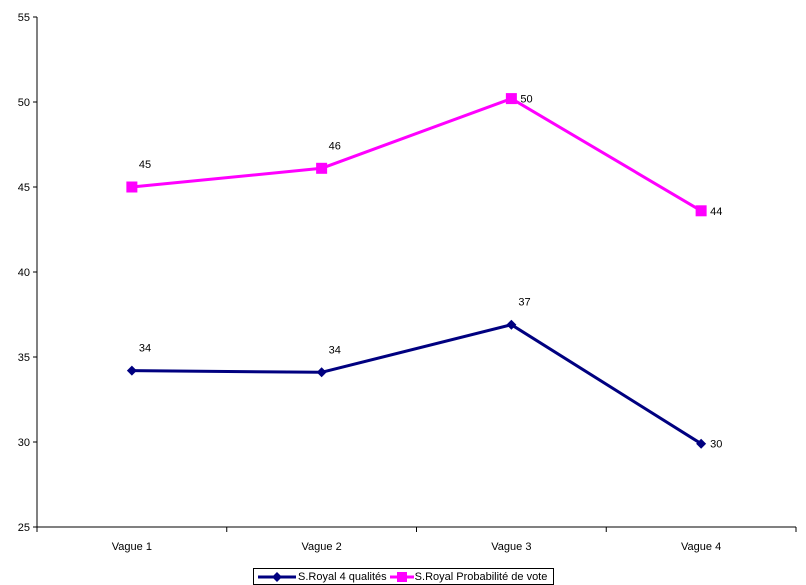  What do you see at coordinates (24, 358) in the screenshot?
I see `y-tick-label: 35` at bounding box center [24, 358].